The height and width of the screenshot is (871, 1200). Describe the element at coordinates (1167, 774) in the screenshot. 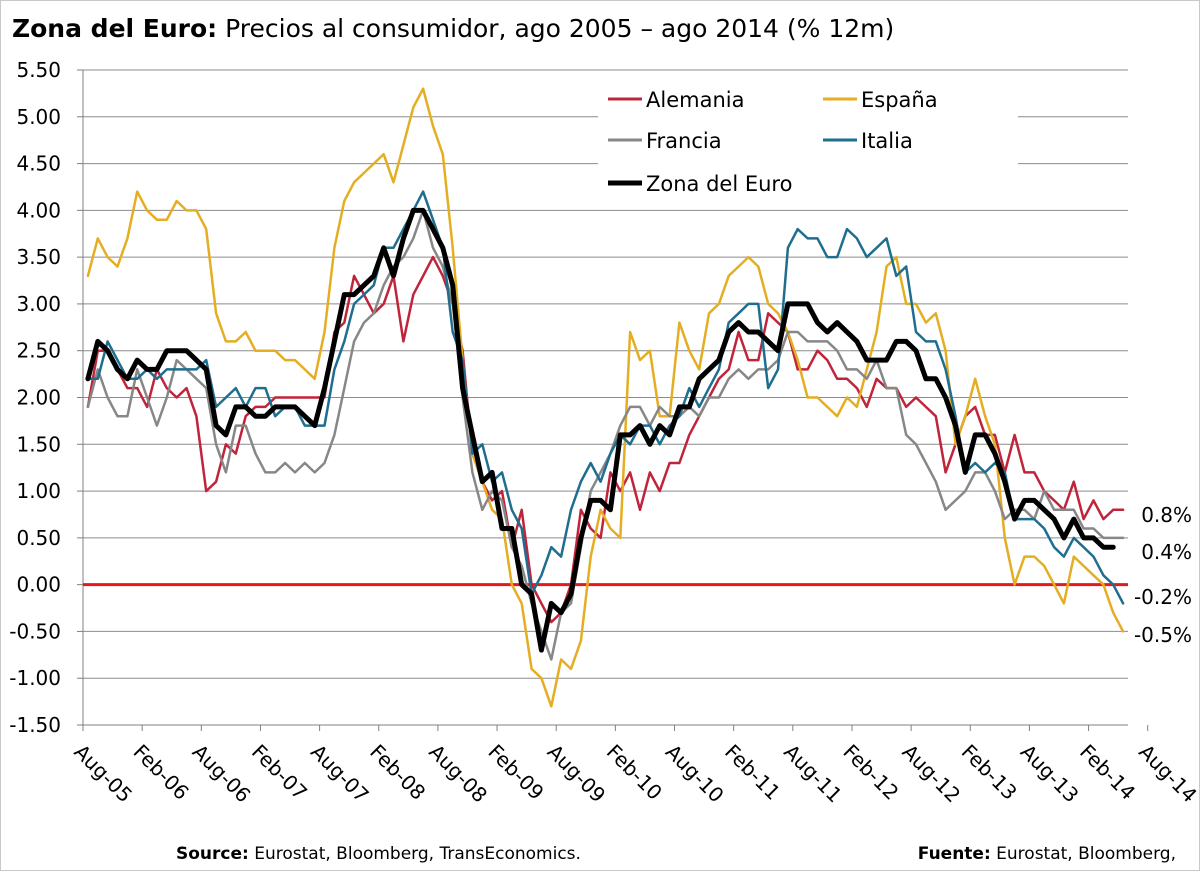

I see `x-tick-label: Aug-14` at that location.